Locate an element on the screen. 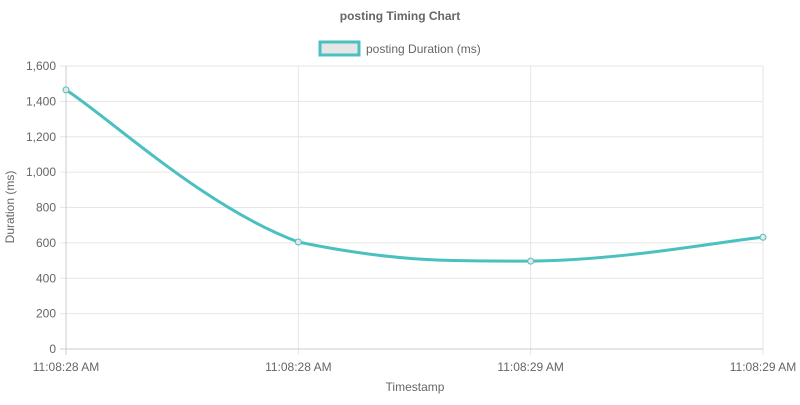 This screenshot has width=800, height=405. chart-title: posting Timing Chart is located at coordinates (400, 16).